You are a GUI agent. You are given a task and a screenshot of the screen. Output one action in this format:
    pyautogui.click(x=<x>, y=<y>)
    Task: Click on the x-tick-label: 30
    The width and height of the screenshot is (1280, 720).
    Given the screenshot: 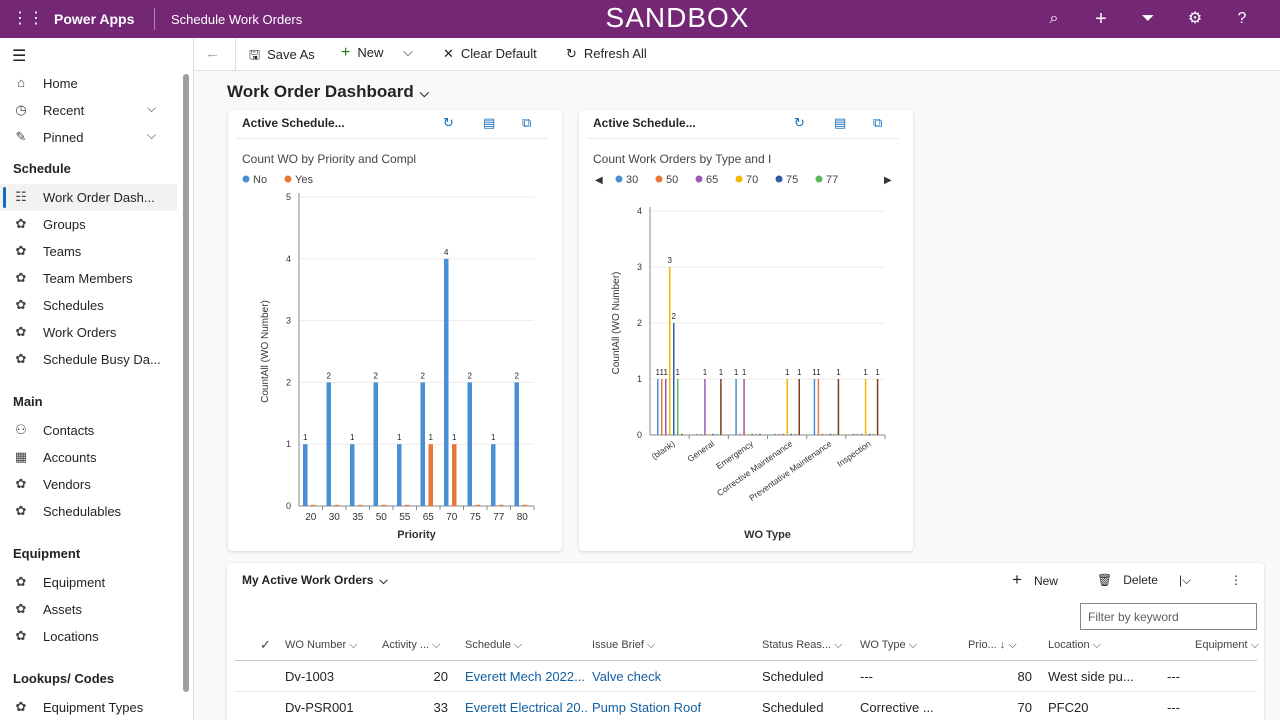 What is the action you would take?
    pyautogui.click(x=335, y=517)
    